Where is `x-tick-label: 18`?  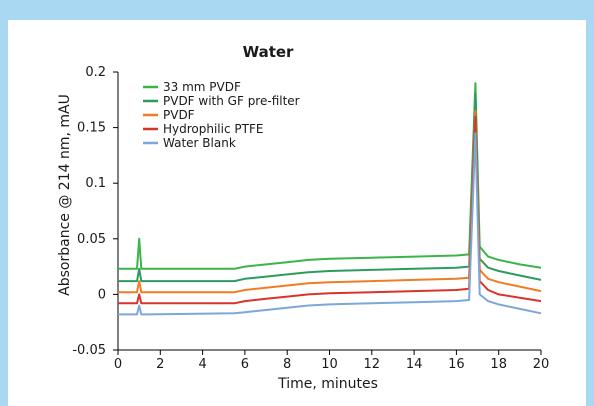 x-tick-label: 18 is located at coordinates (498, 364).